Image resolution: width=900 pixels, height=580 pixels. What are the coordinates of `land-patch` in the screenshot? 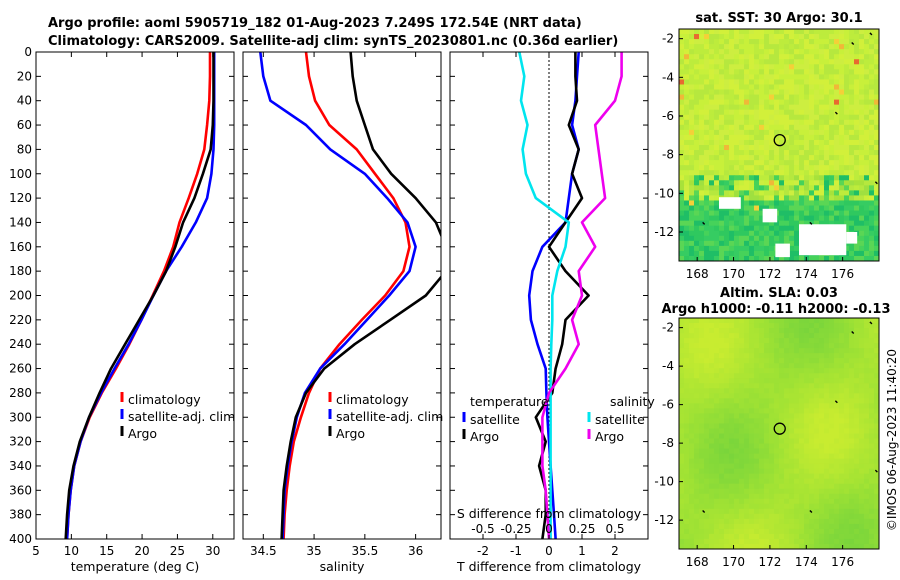 It's located at (782, 250).